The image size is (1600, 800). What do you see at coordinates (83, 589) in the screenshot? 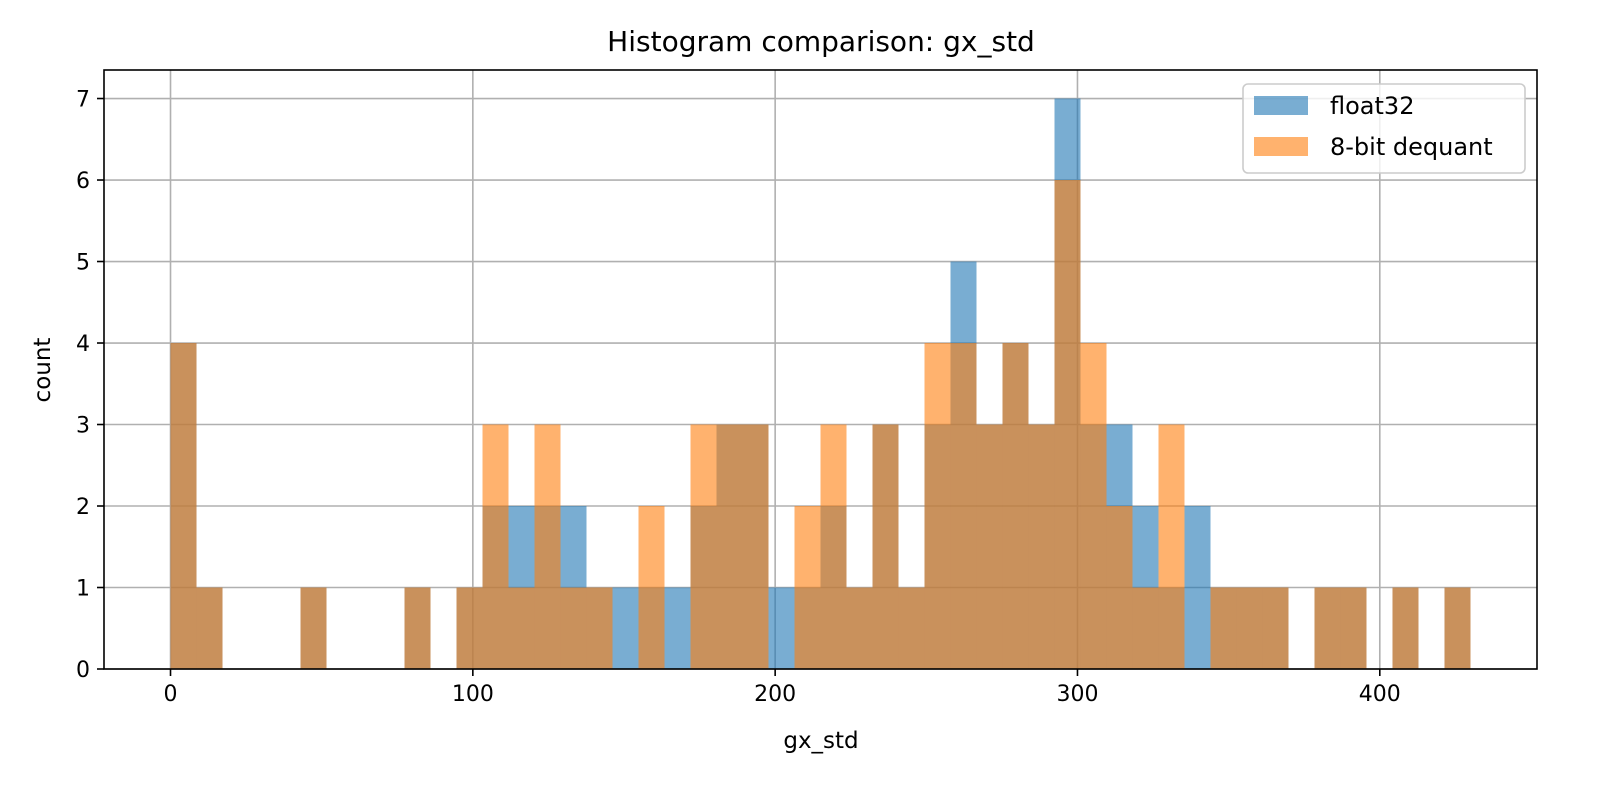
I see `y-tick-label: 1` at bounding box center [83, 589].